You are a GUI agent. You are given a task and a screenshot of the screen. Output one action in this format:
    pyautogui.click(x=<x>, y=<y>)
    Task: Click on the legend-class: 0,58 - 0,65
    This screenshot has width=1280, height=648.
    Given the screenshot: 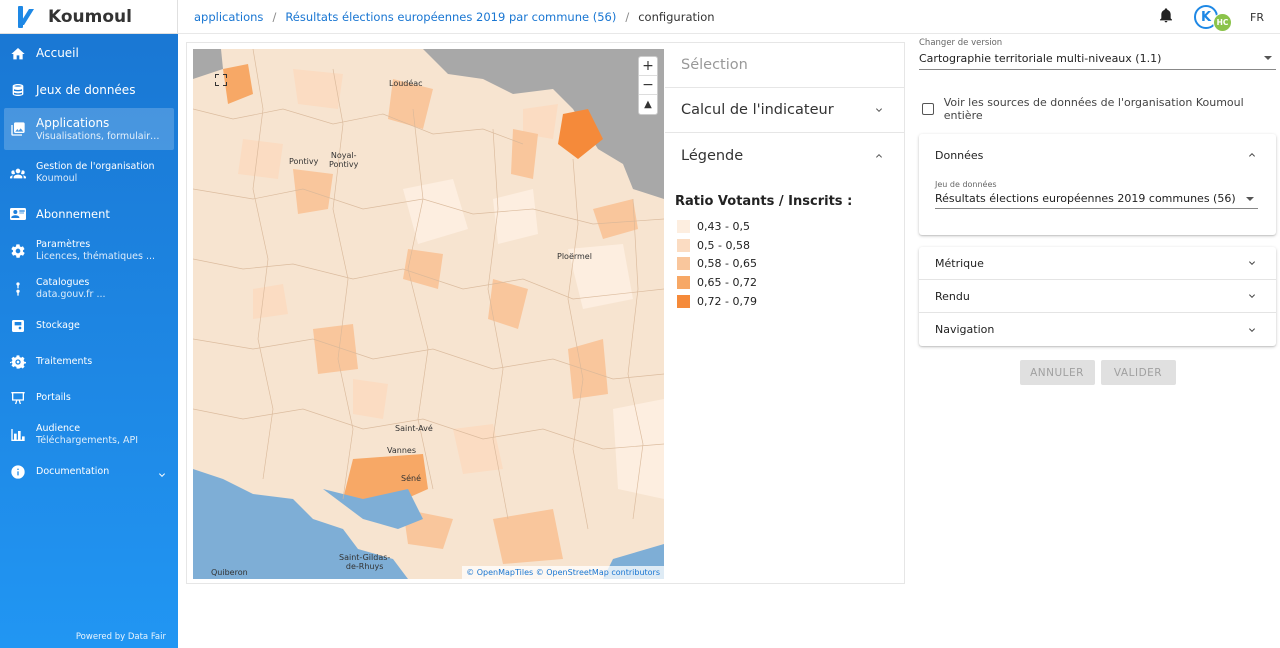 What is the action you would take?
    pyautogui.click(x=791, y=264)
    